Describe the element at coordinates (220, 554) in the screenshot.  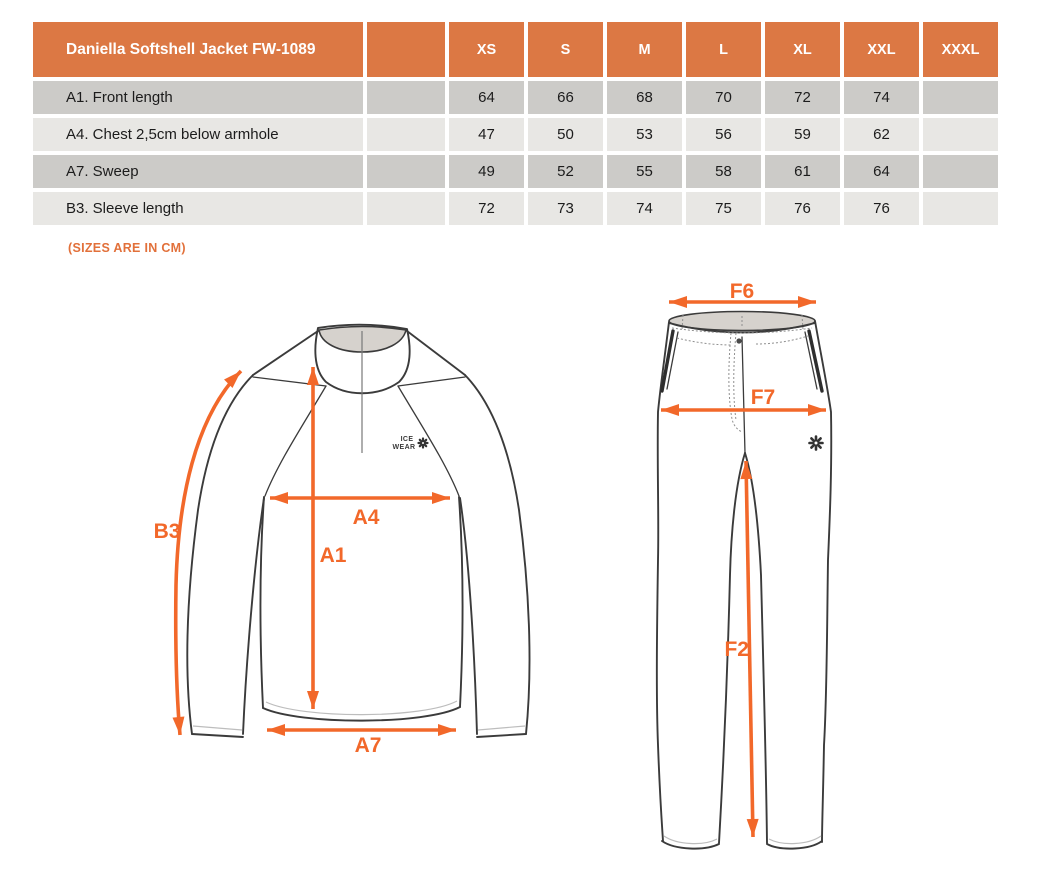
I see `jacket-left-sleeve-outer` at that location.